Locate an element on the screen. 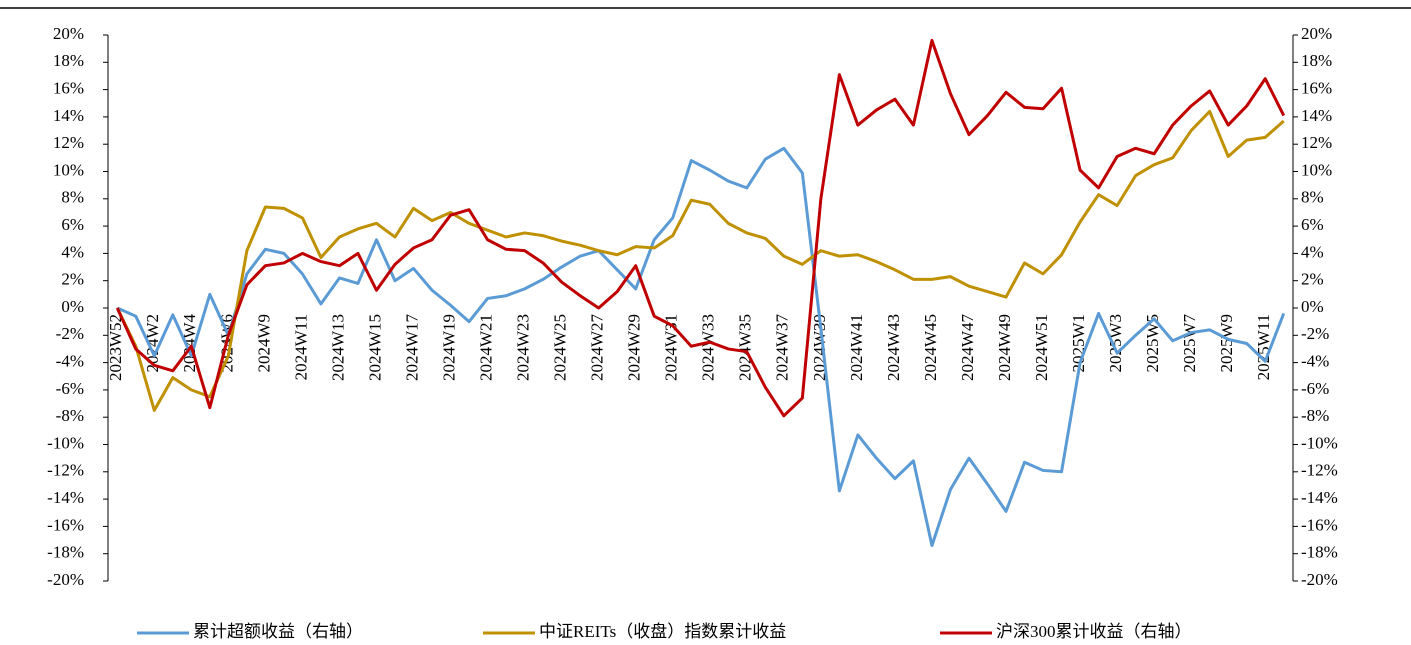  y-tick-label: 18% is located at coordinates (68, 60).